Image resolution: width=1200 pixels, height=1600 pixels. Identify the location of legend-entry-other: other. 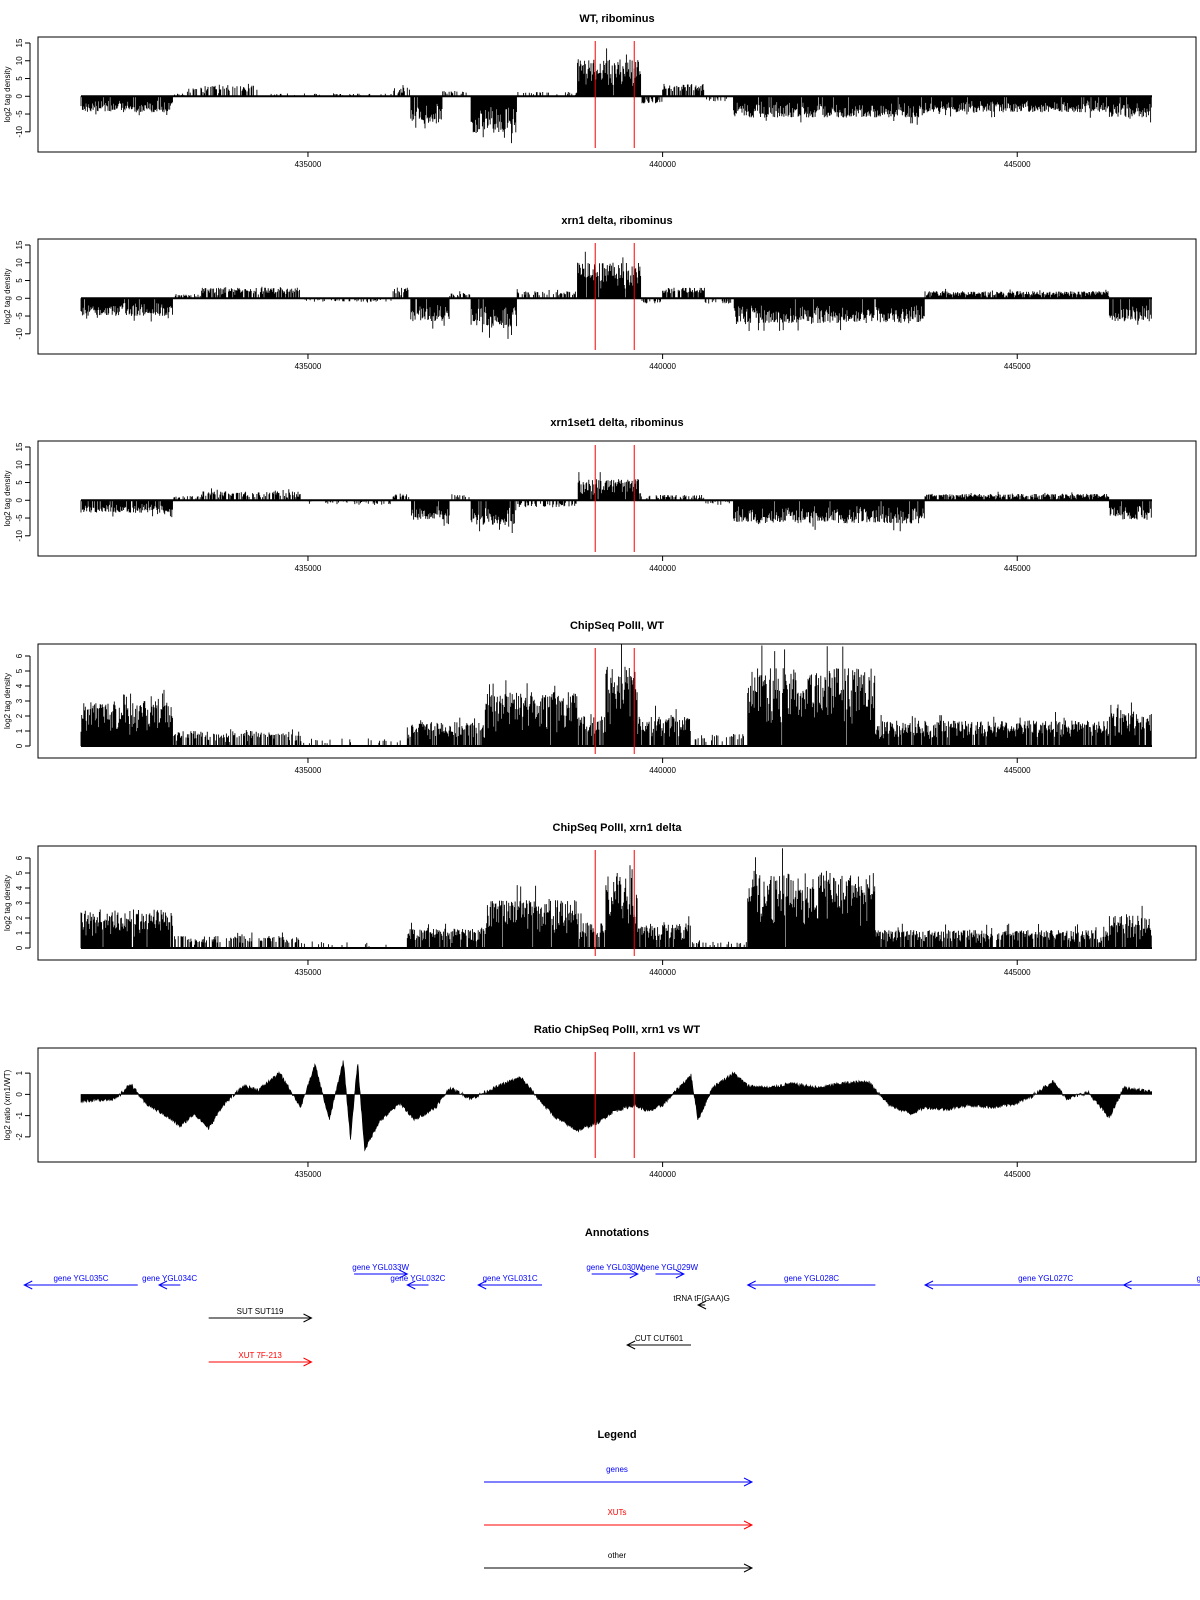
(619, 1562).